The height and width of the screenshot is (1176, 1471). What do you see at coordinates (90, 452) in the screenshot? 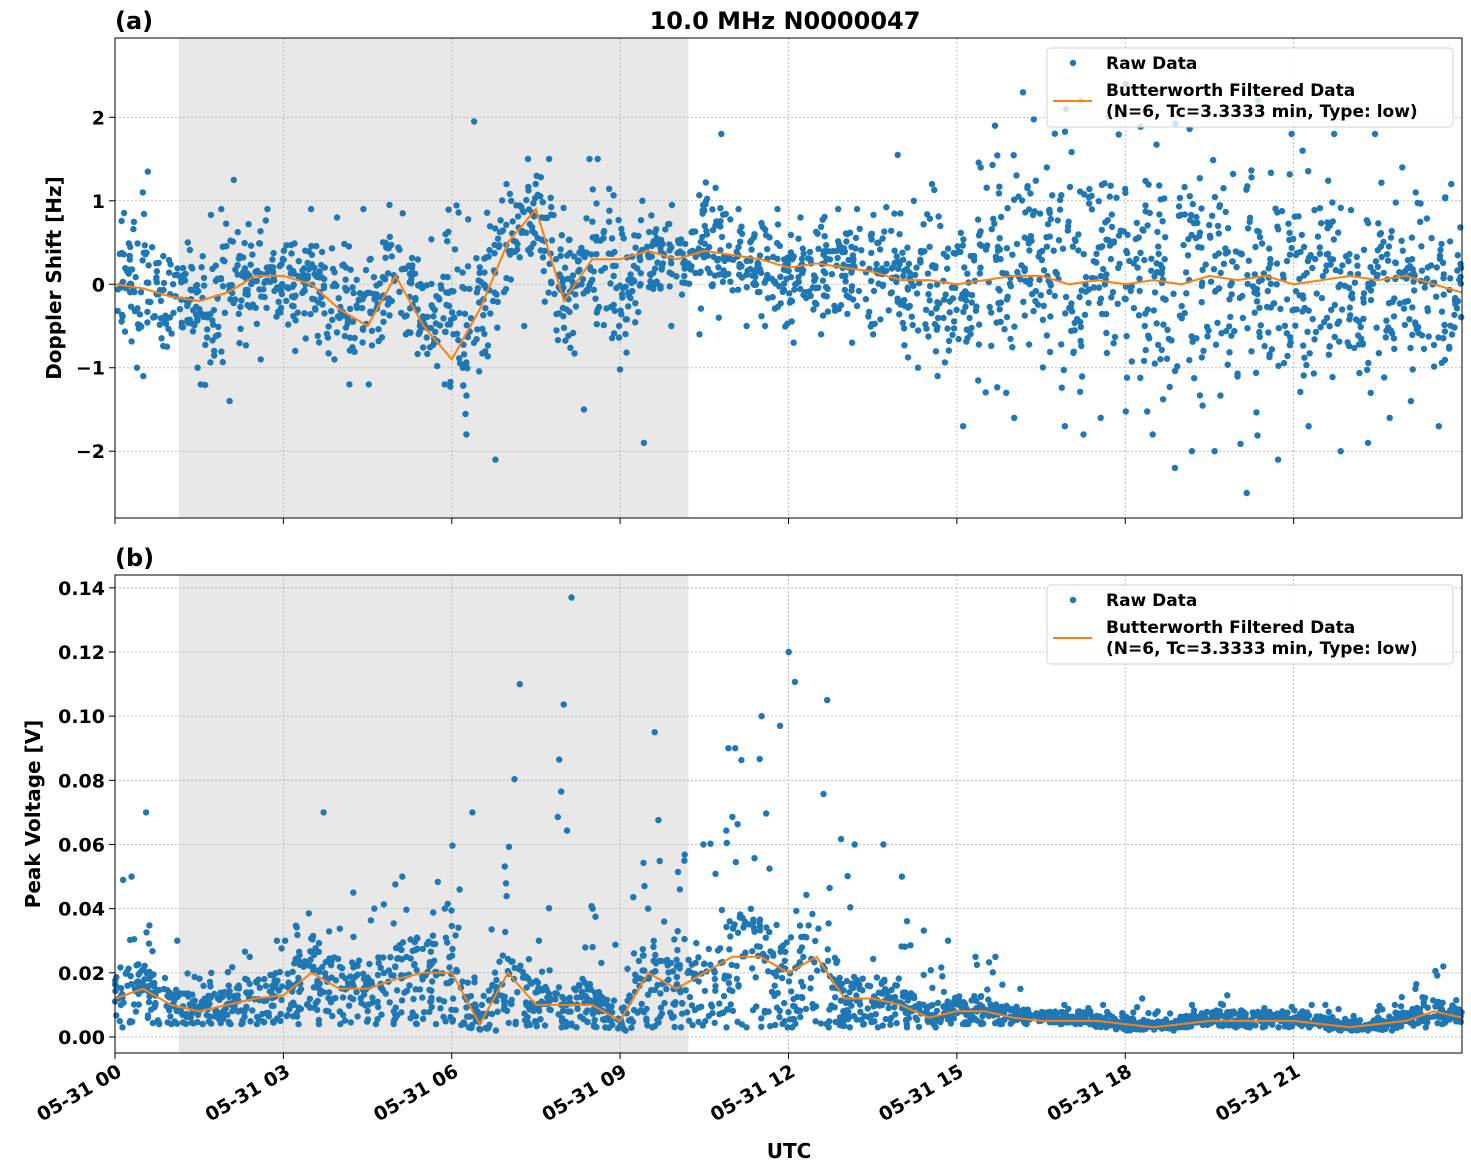
I see `y-tick-label: −2` at bounding box center [90, 452].